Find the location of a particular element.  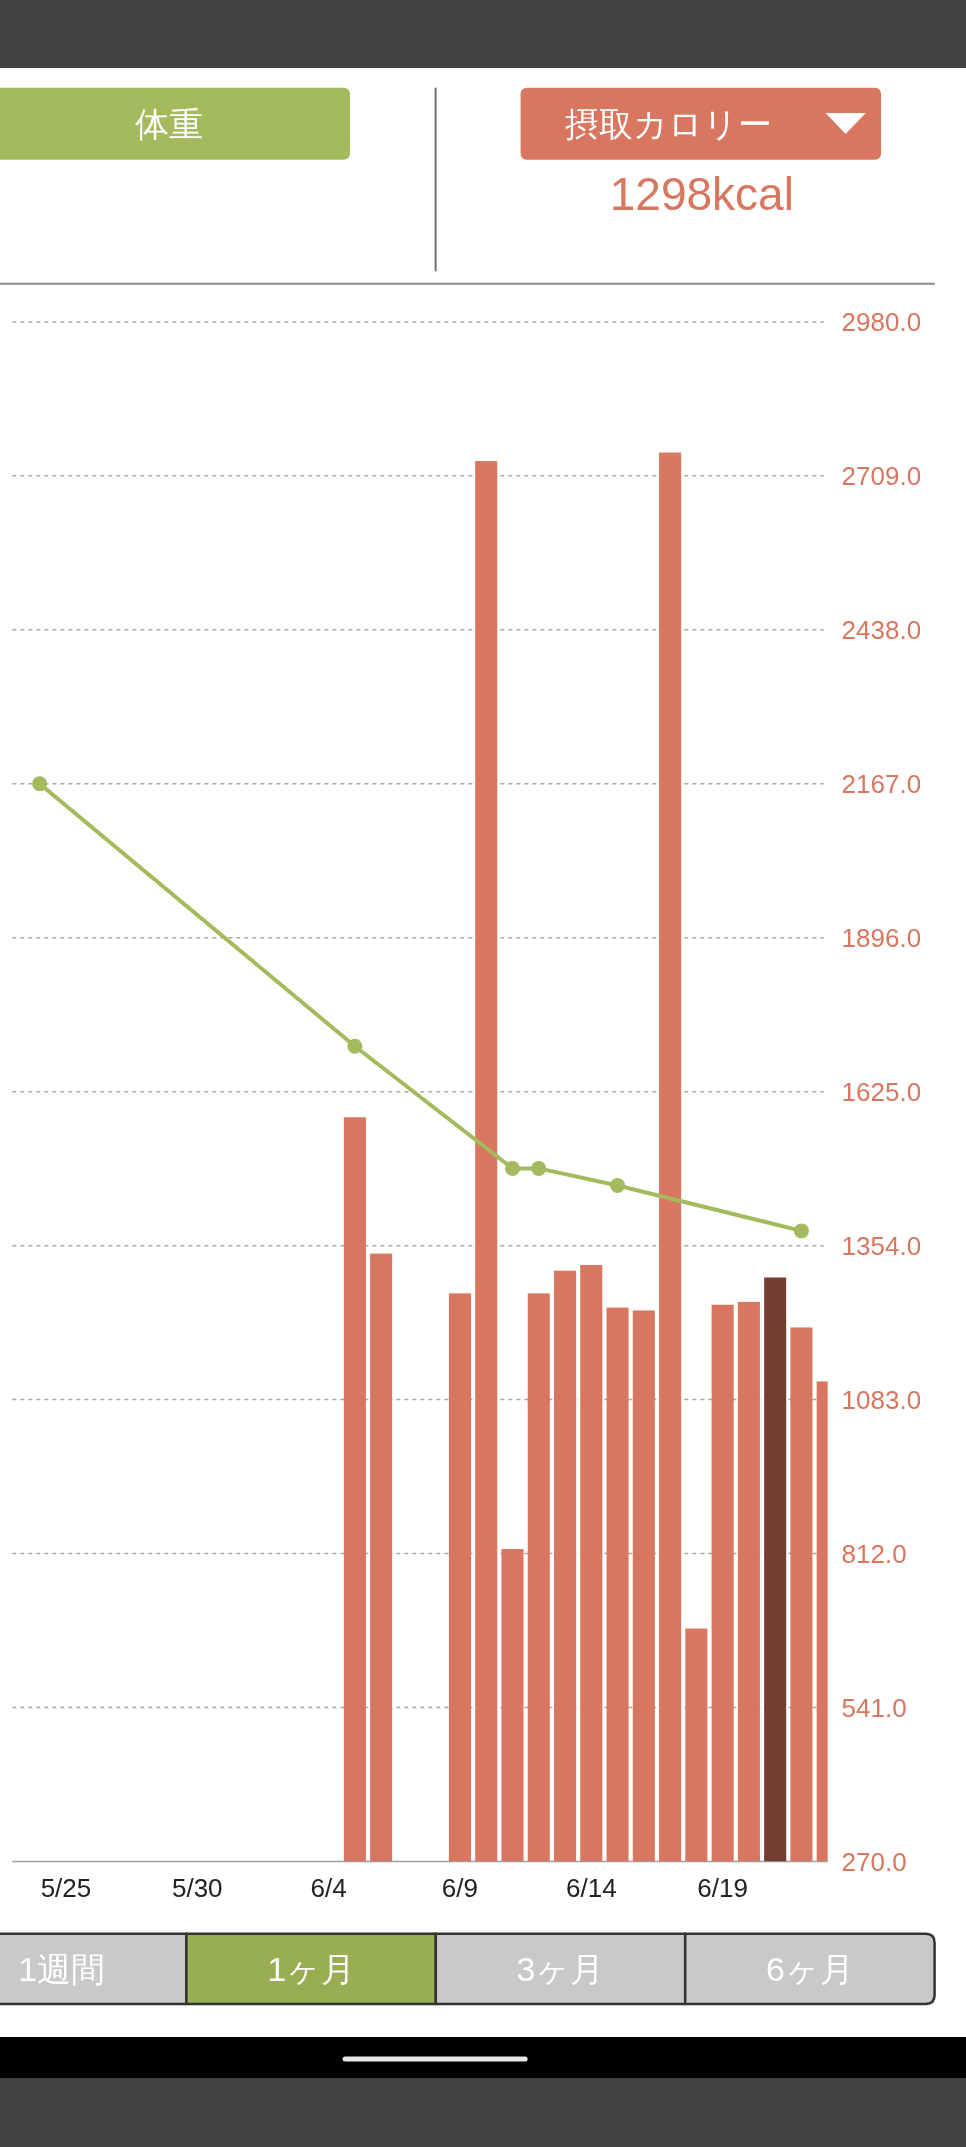

y-tick-label: 812.0 is located at coordinates (874, 1553).